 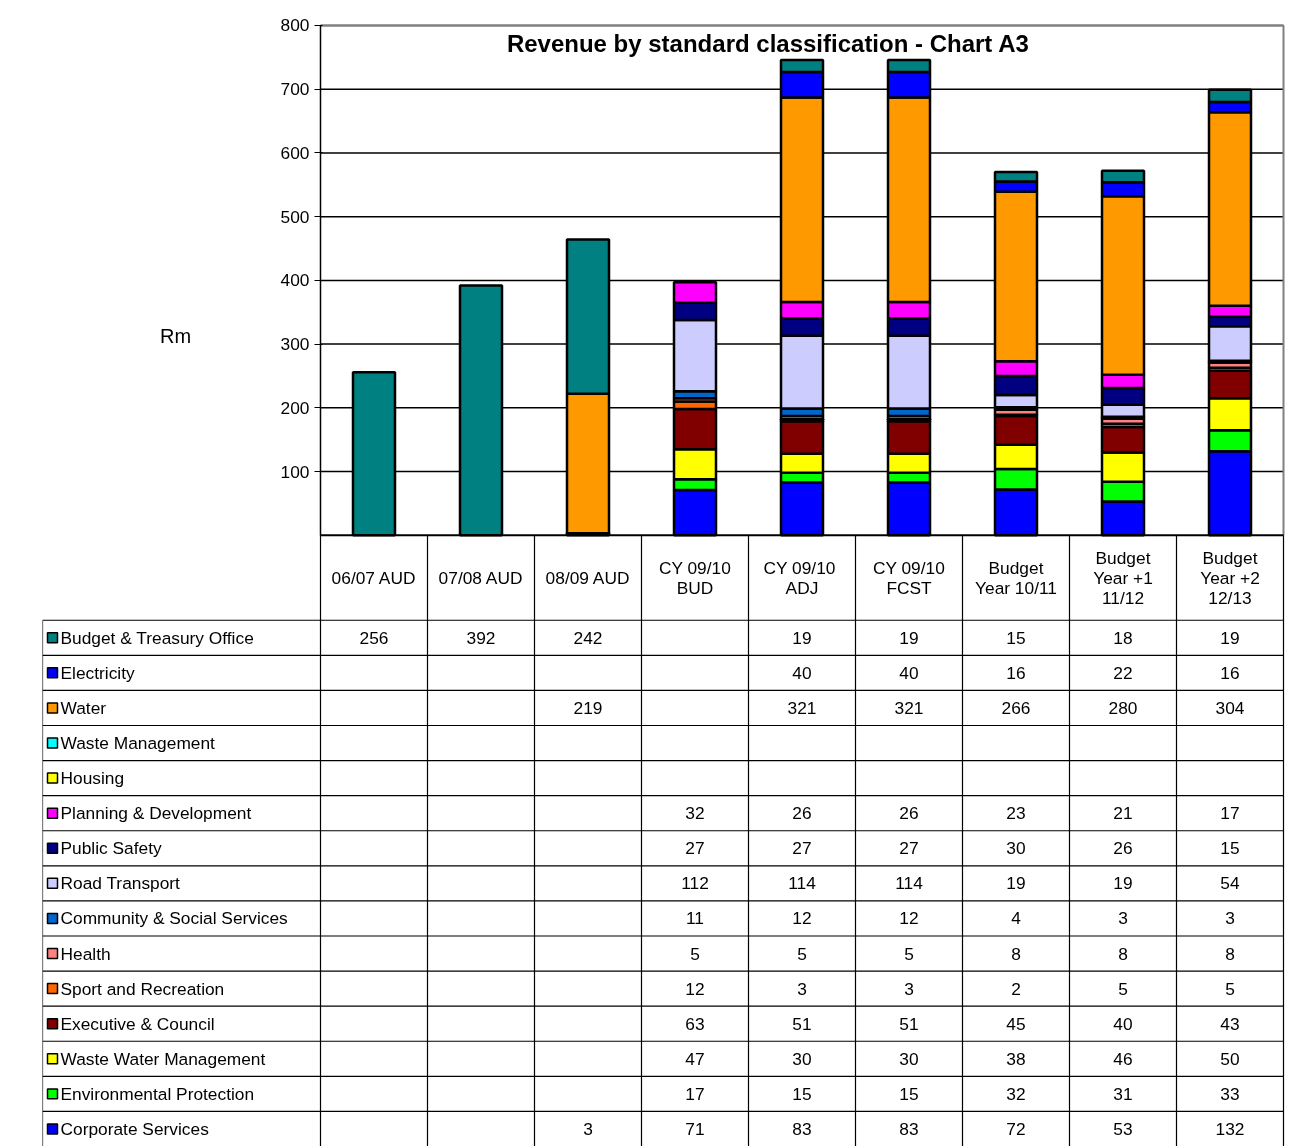 I want to click on y-tick-label: 700, so click(x=295, y=89).